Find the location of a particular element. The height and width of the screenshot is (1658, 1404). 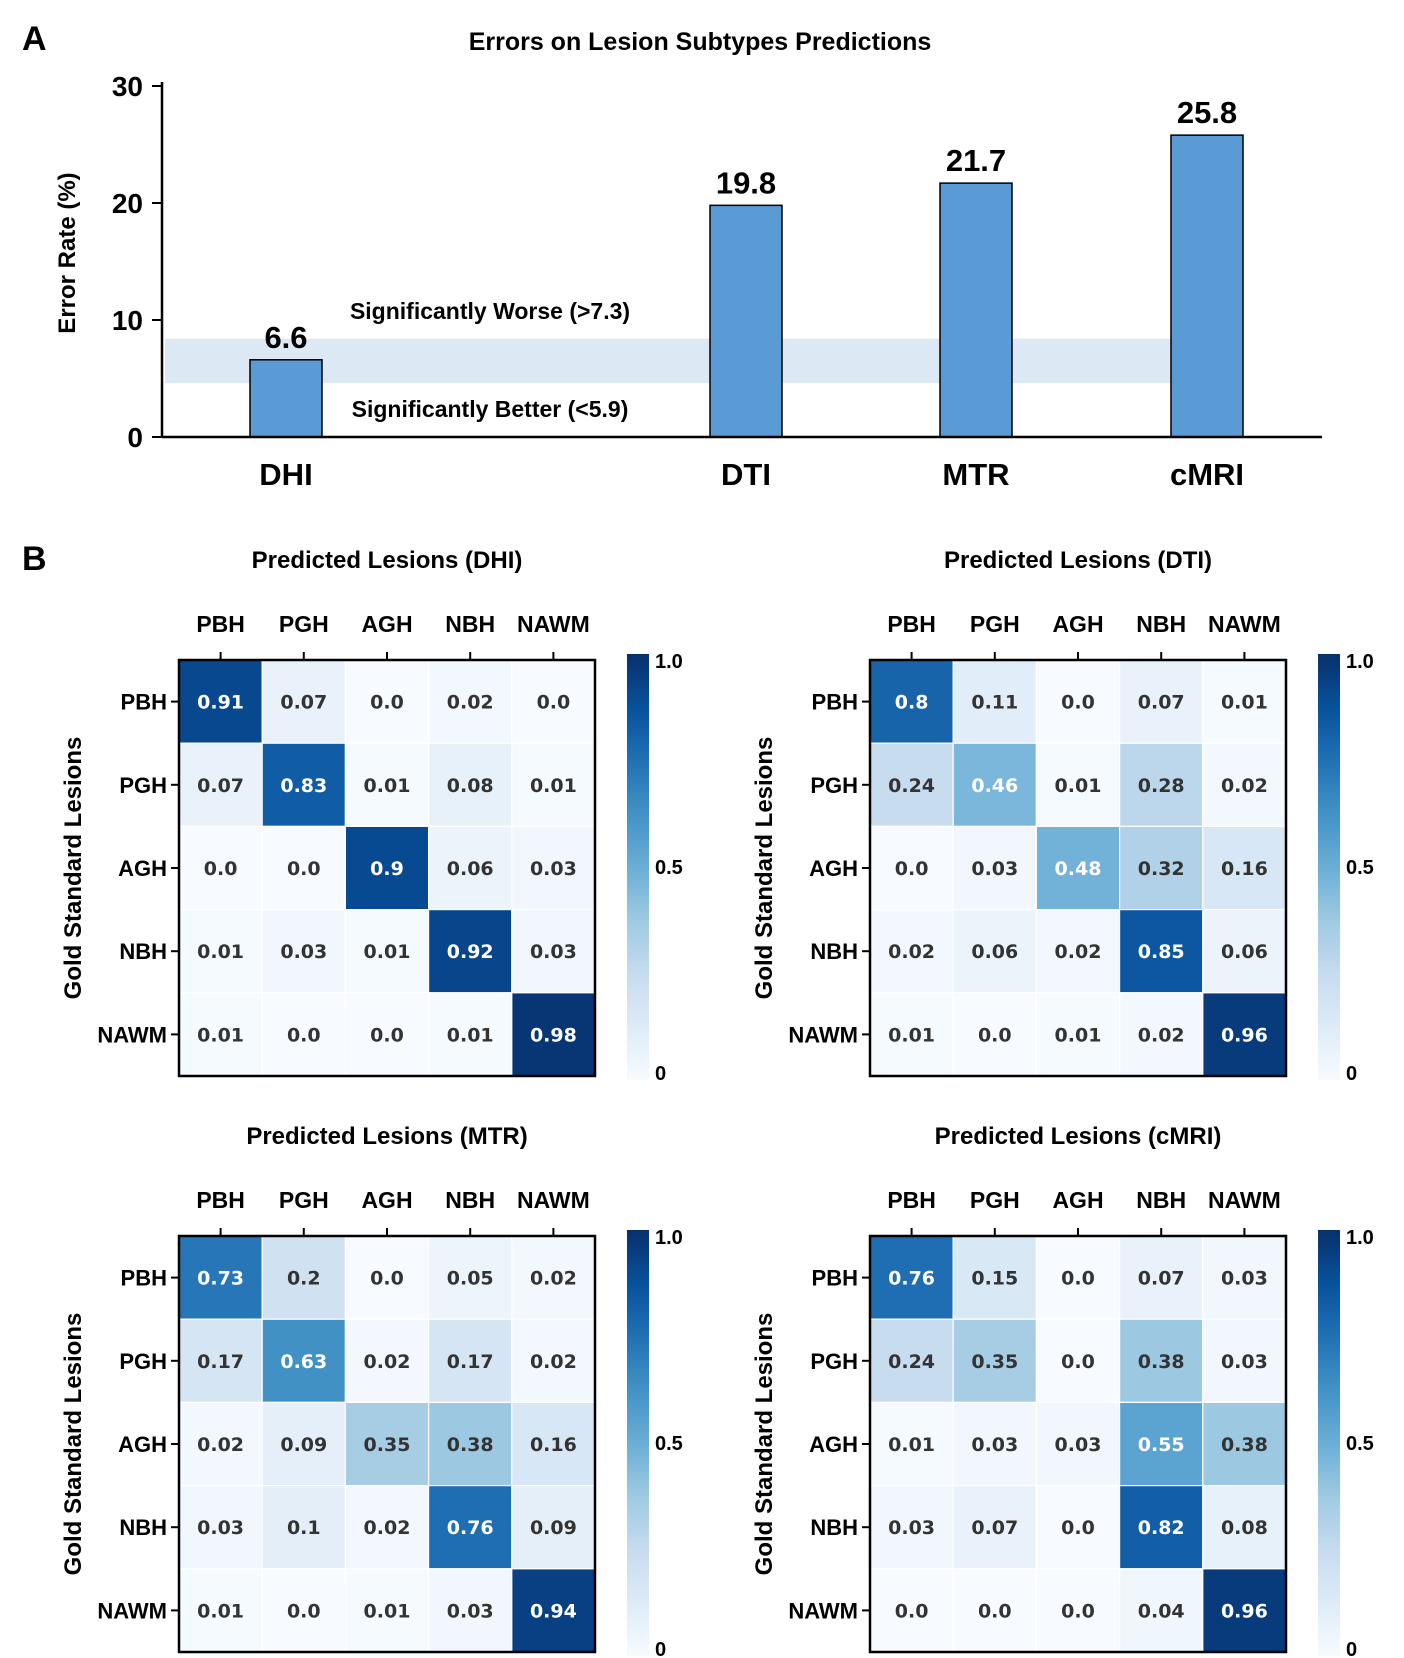

heatmap-cell-value: 0.05 is located at coordinates (470, 1279).